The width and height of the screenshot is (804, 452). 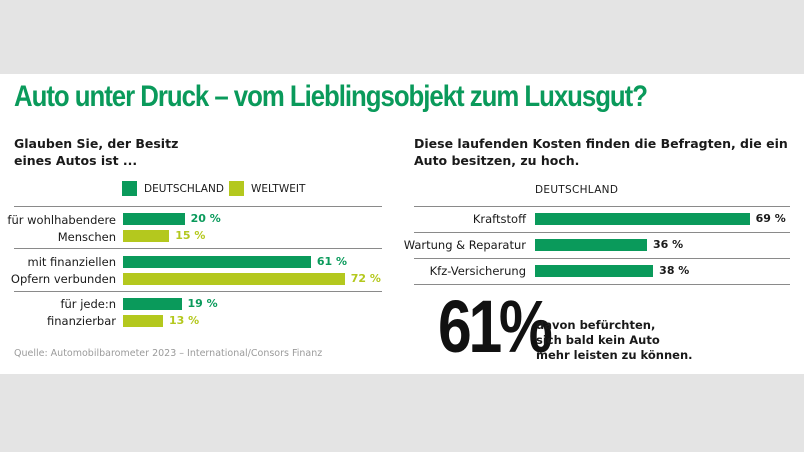 I want to click on highlight-line: mehr leisten zu können., so click(x=614, y=355).